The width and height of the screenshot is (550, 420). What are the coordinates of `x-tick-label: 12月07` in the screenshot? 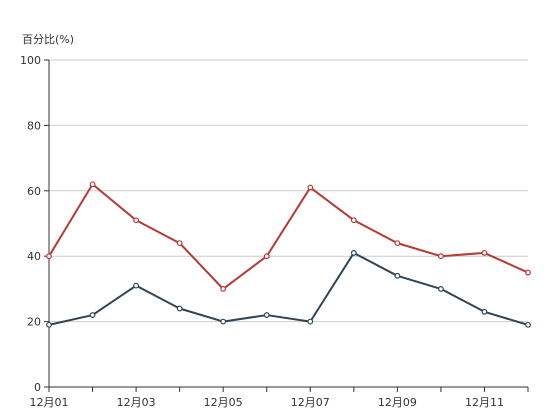 It's located at (310, 402).